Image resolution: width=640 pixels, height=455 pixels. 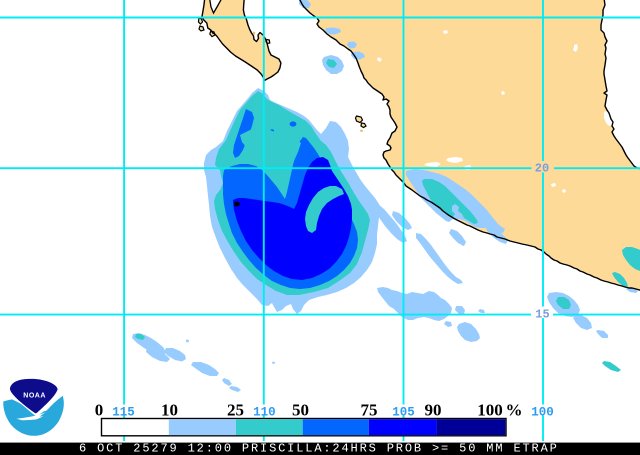 What do you see at coordinates (34, 395) in the screenshot?
I see `svg-text: NOAA` at bounding box center [34, 395].